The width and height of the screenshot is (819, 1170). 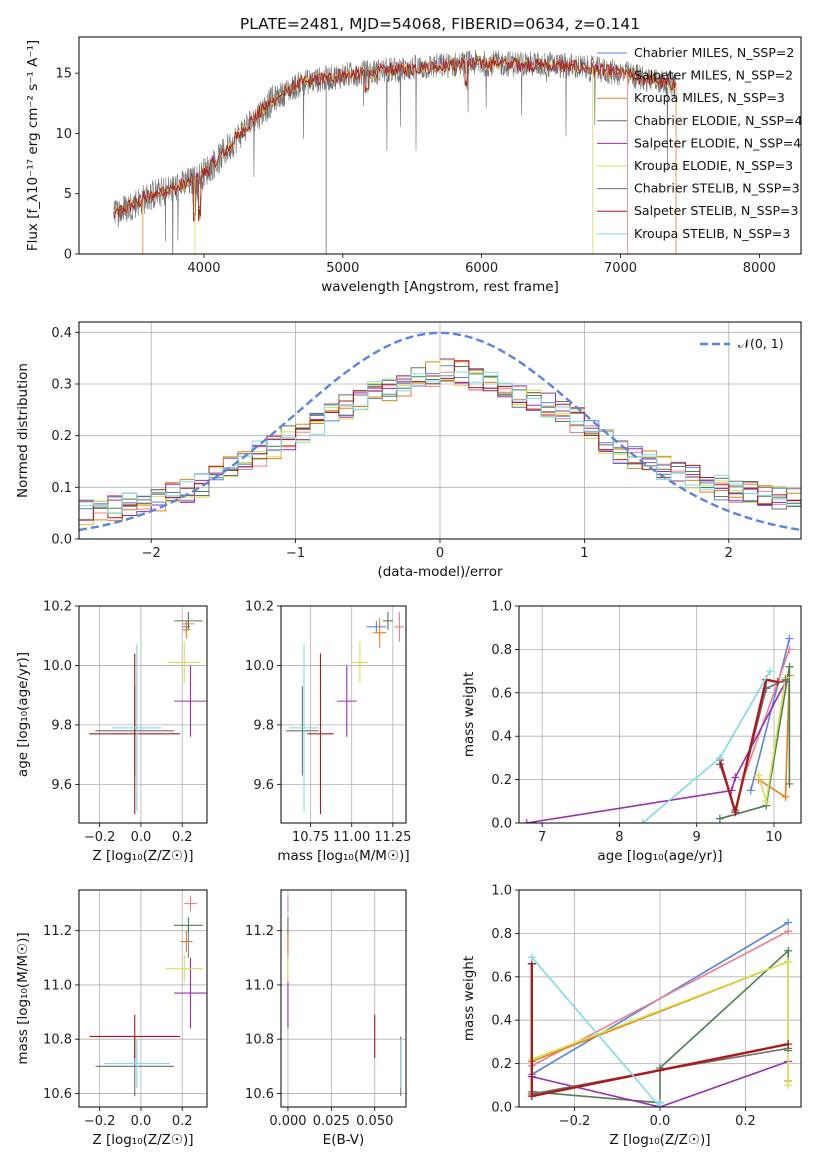 What do you see at coordinates (712, 233) in the screenshot?
I see `legend-label: Kroupa STELIB, N_SSP=3` at bounding box center [712, 233].